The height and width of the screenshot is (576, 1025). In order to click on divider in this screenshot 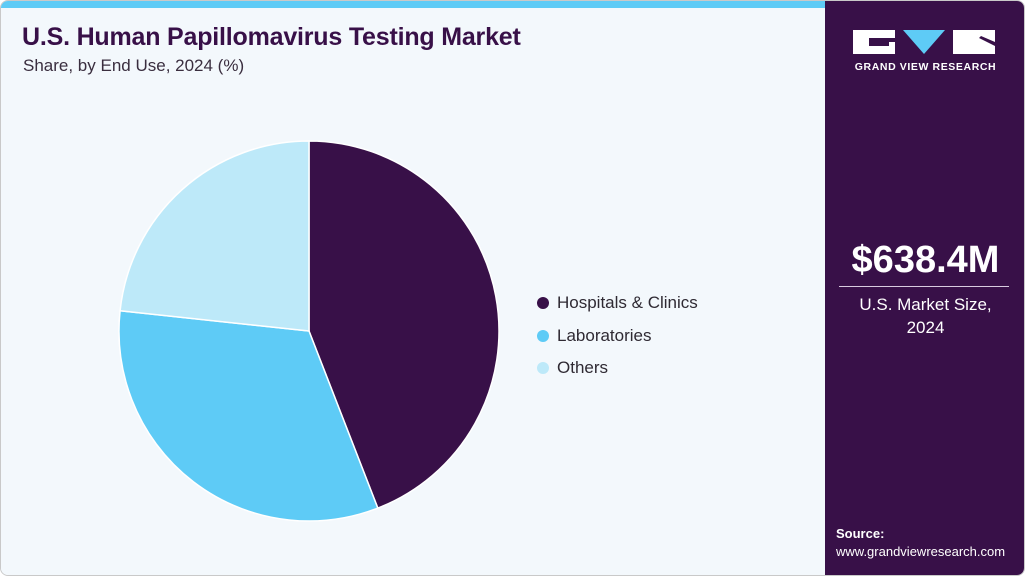, I will do `click(924, 286)`.